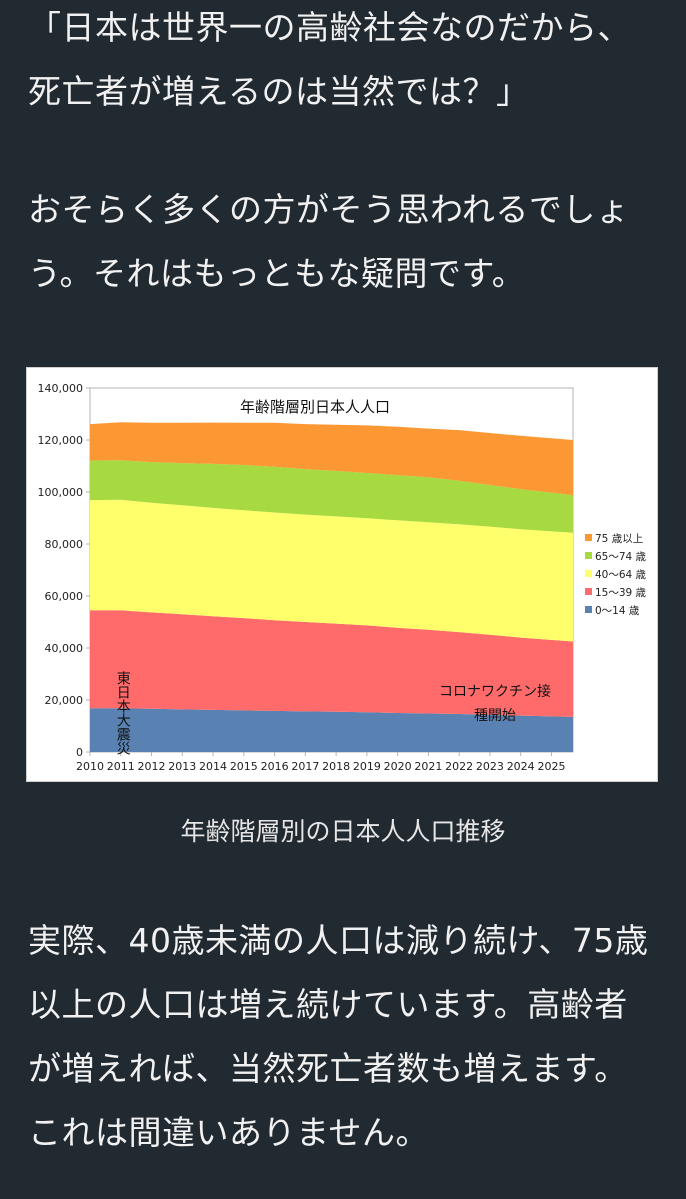  I want to click on x-tick-label: 2018, so click(336, 766).